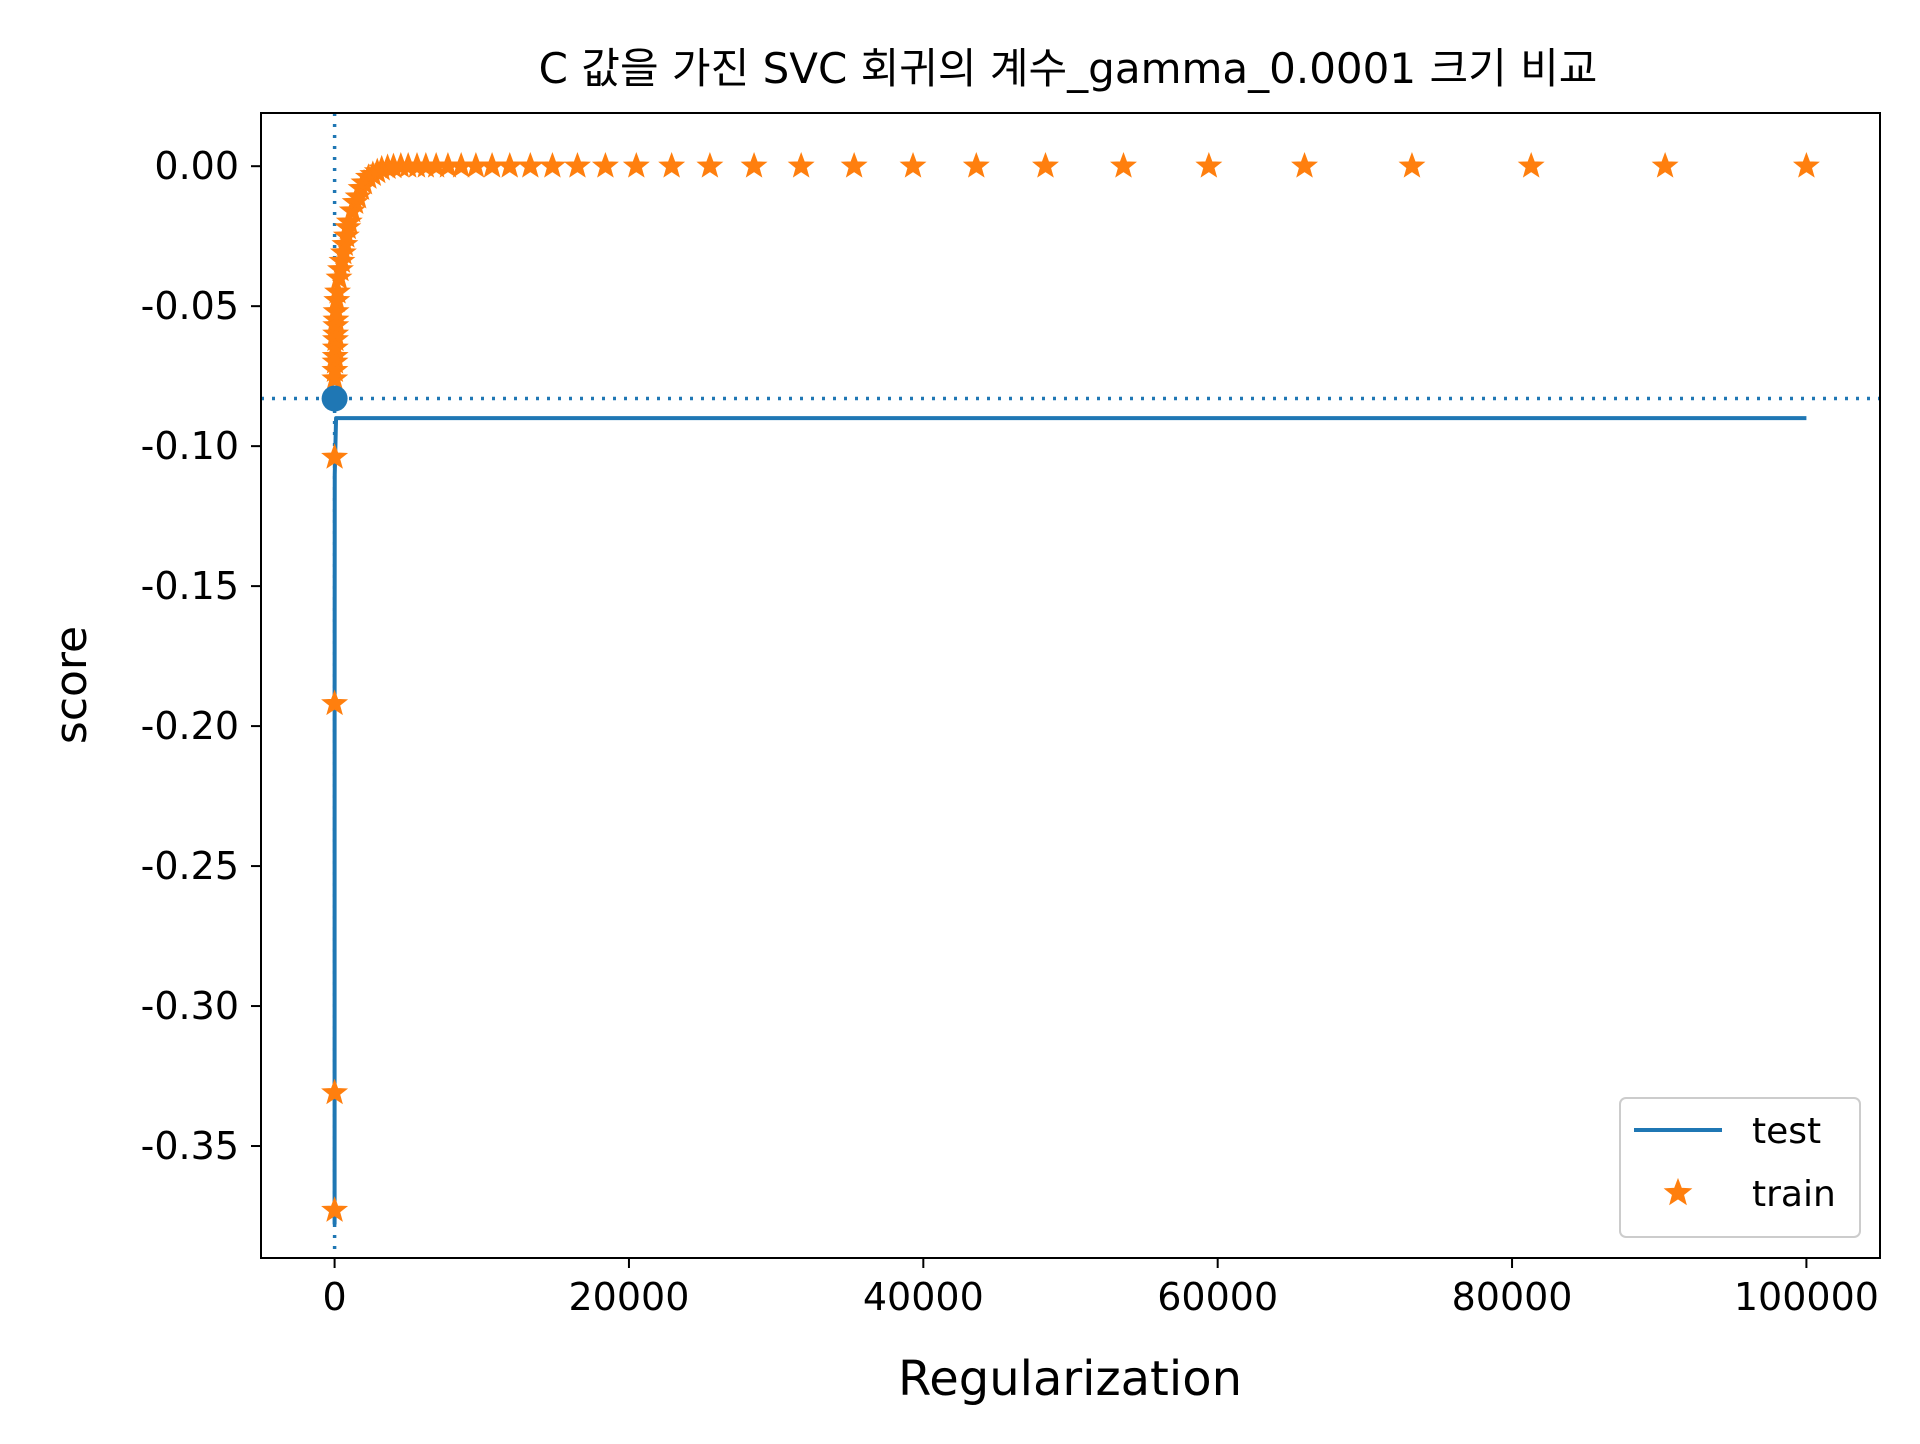 This screenshot has height=1444, width=1920. Describe the element at coordinates (71, 685) in the screenshot. I see `y-axis-label: score` at that location.